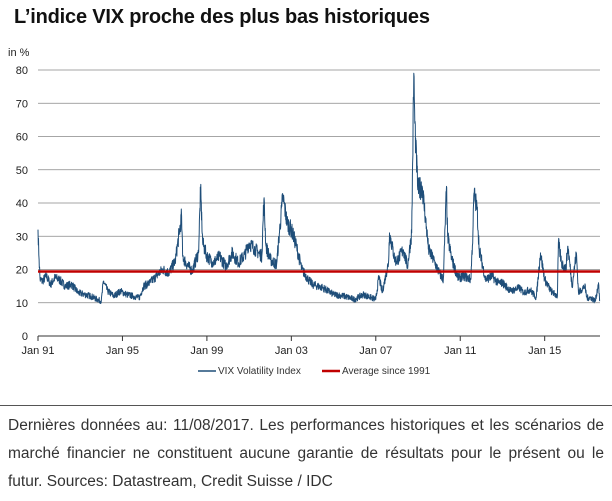 This screenshot has height=501, width=612. What do you see at coordinates (19, 53) in the screenshot?
I see `y-axis-label: in %` at bounding box center [19, 53].